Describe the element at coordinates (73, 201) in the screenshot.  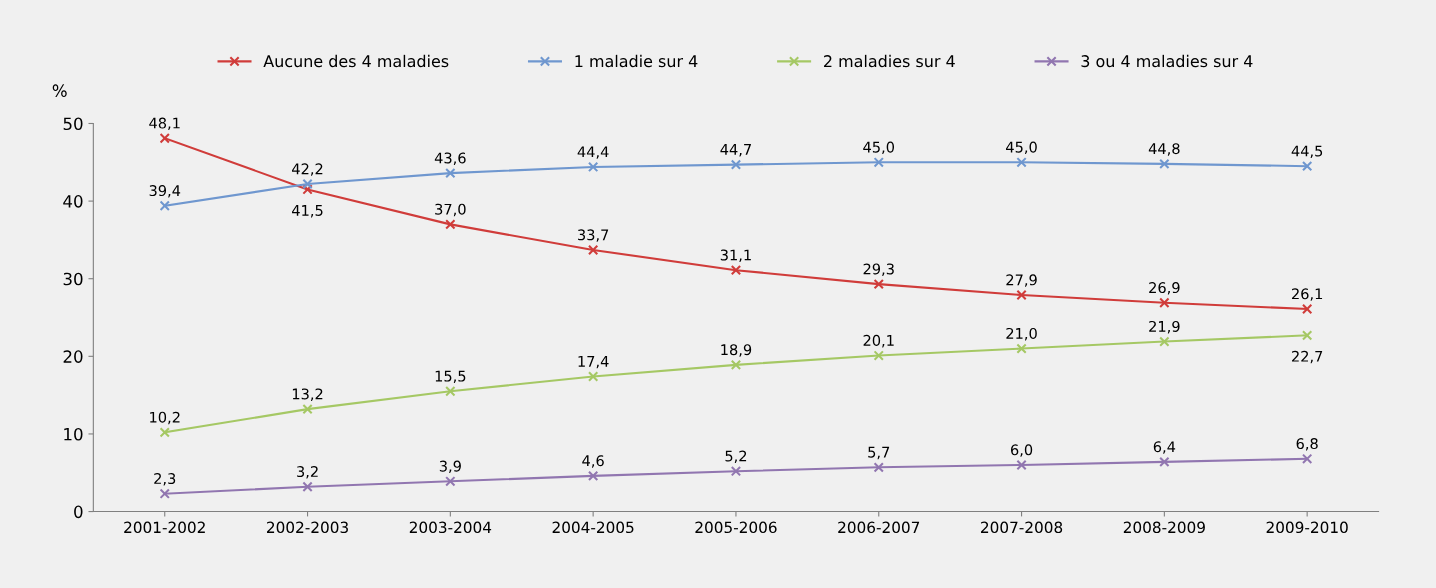
I see `y-tick-label: 40` at that location.